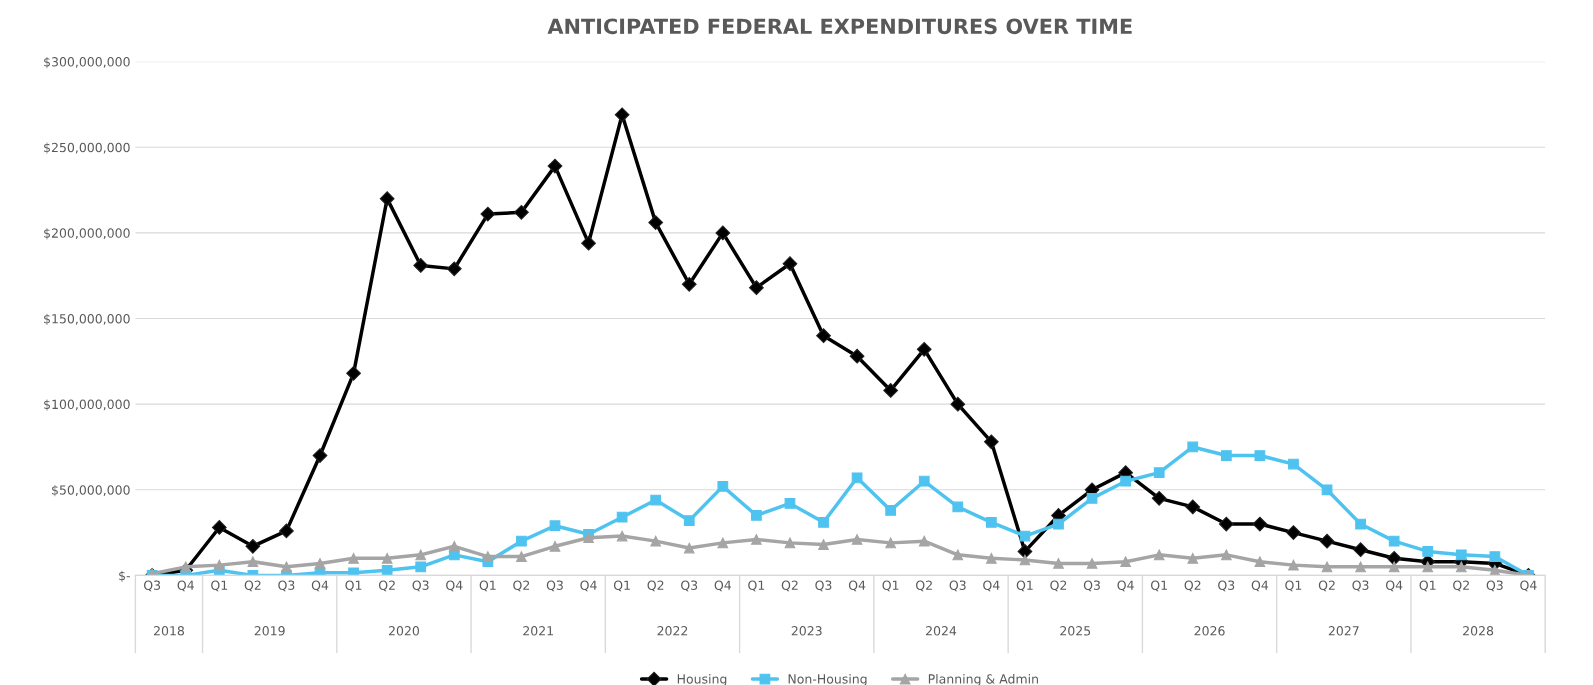 This screenshot has width=1593, height=685. I want to click on y-tick-label: $300,000,000, so click(87, 62).